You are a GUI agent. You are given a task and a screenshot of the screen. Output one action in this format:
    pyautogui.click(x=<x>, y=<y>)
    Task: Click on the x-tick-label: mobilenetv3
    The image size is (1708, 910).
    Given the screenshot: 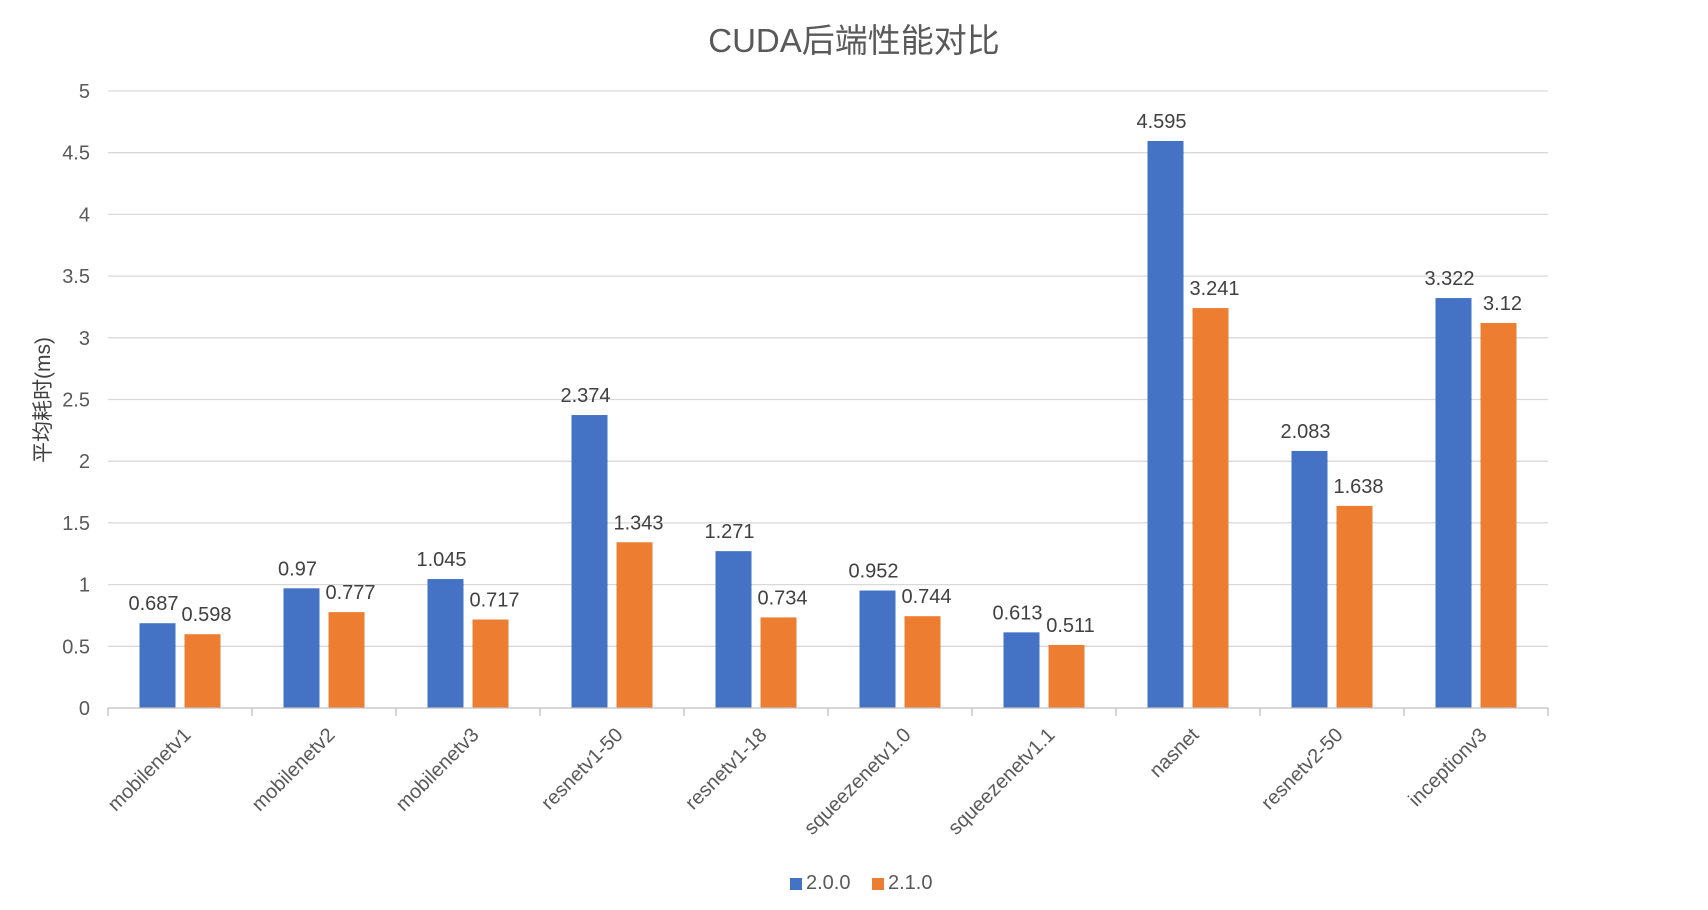 What is the action you would take?
    pyautogui.click(x=438, y=770)
    